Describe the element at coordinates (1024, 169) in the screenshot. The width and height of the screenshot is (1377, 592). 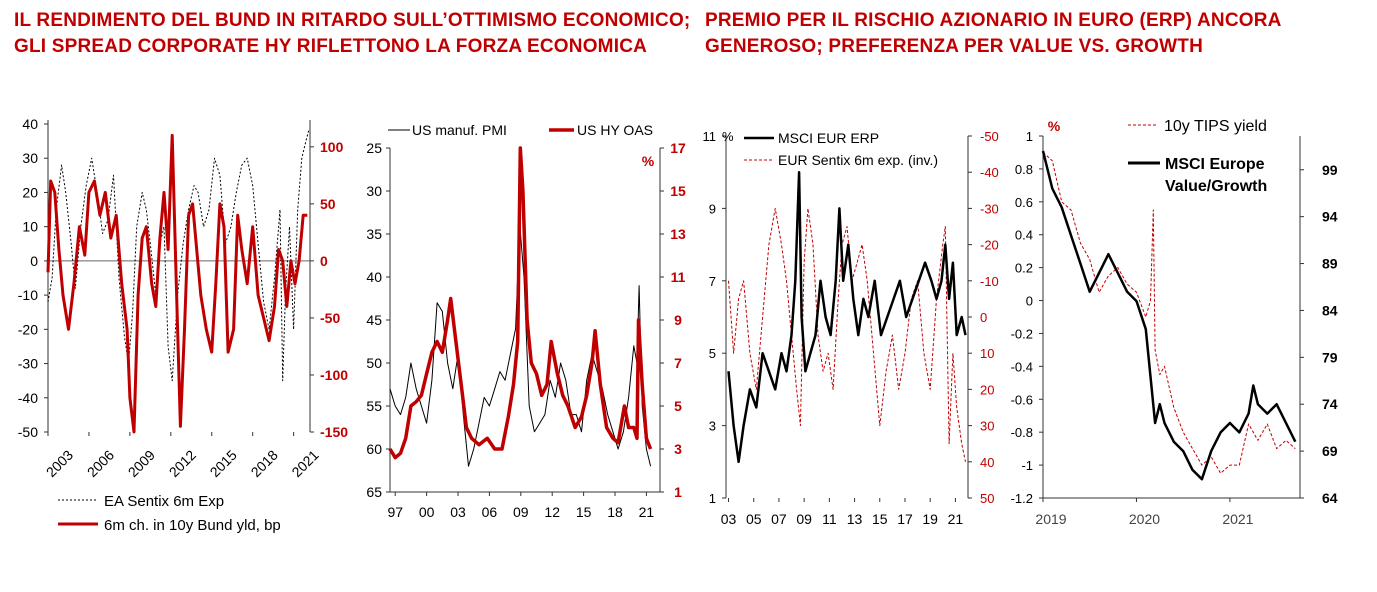
I see `chart4-left-tick-label: 0.8` at that location.